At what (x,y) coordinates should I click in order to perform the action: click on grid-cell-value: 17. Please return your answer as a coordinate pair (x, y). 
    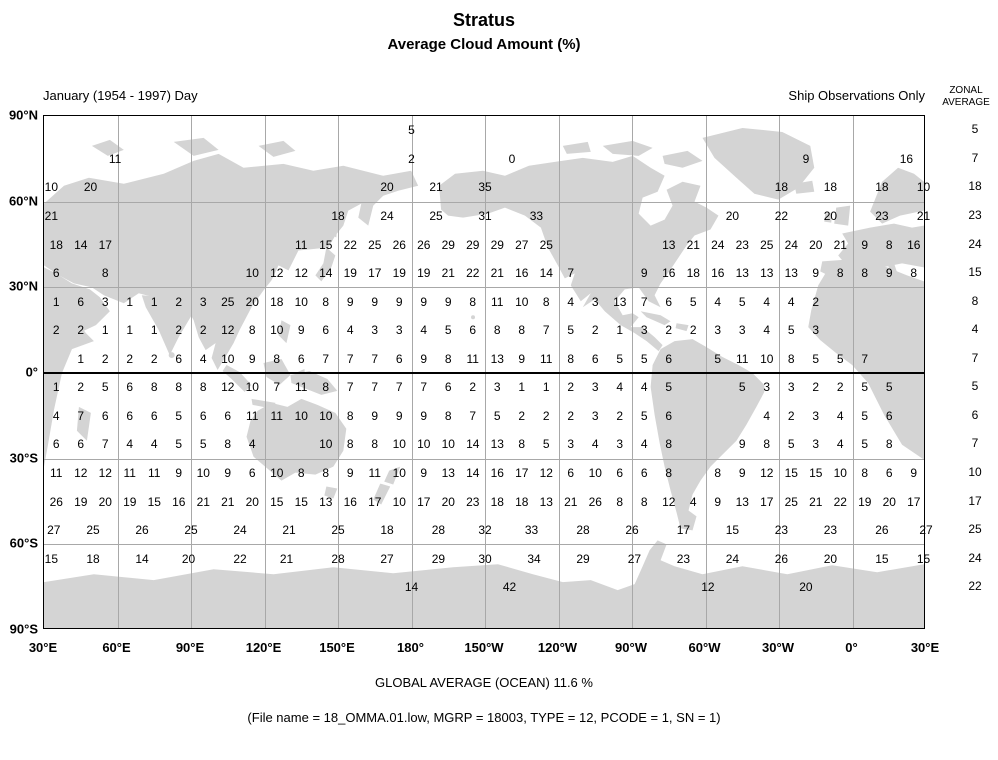
    Looking at the image, I should click on (105, 244).